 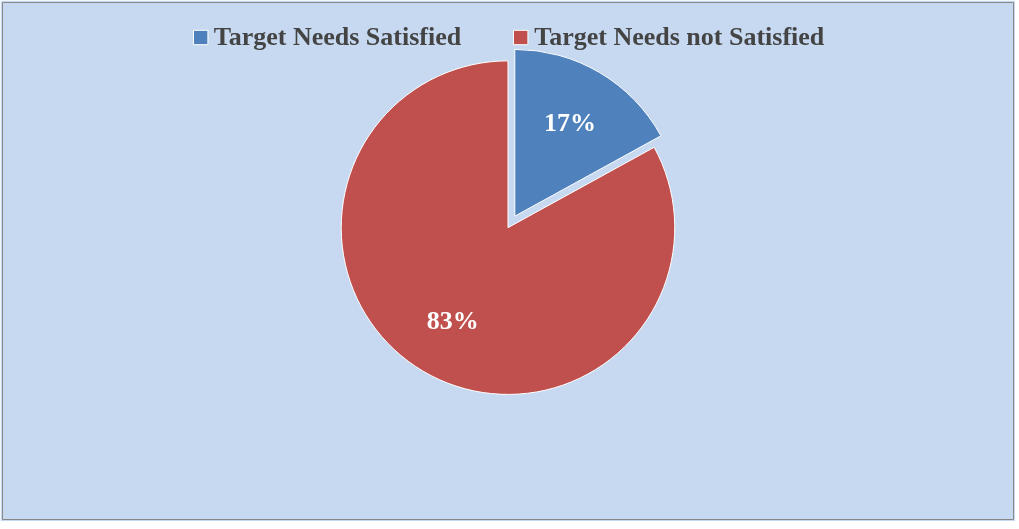 What do you see at coordinates (679, 37) in the screenshot?
I see `legend-label: Target Needs not Satisfied` at bounding box center [679, 37].